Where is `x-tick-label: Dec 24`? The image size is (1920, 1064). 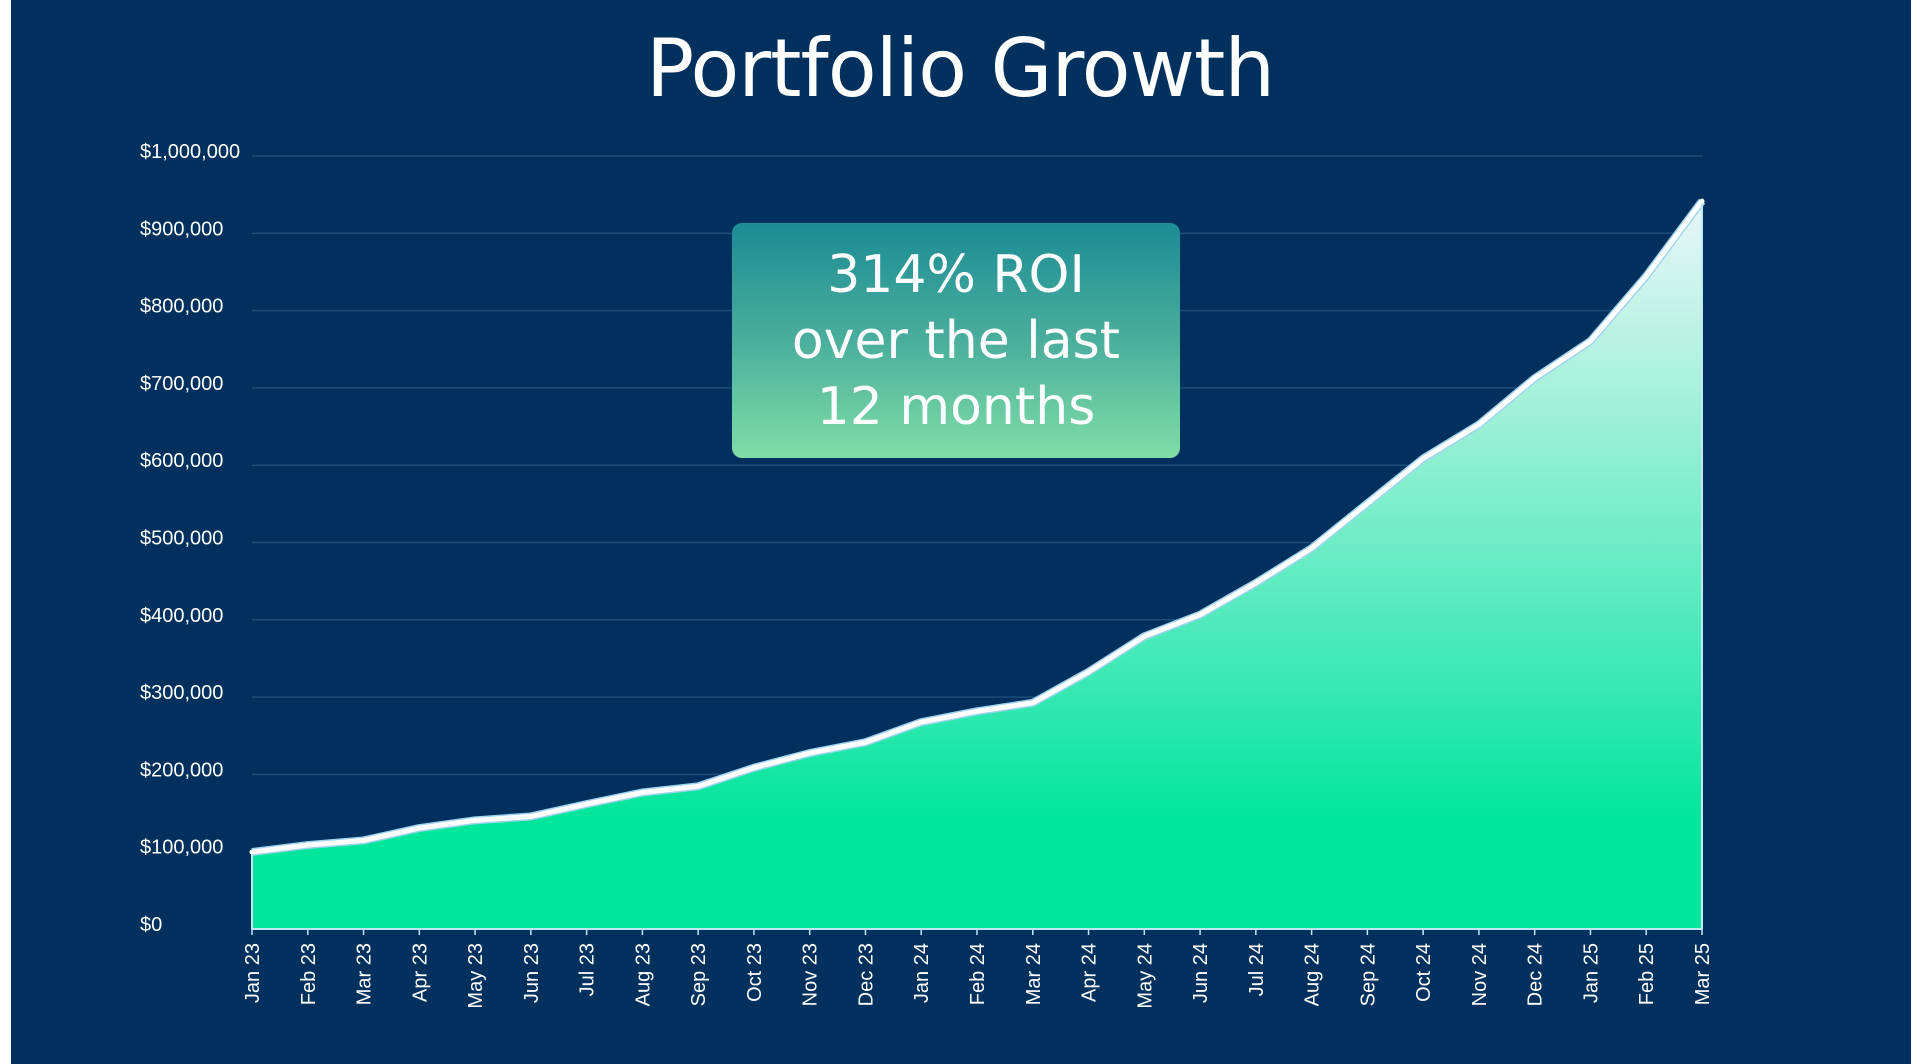 x-tick-label: Dec 24 is located at coordinates (1536, 974).